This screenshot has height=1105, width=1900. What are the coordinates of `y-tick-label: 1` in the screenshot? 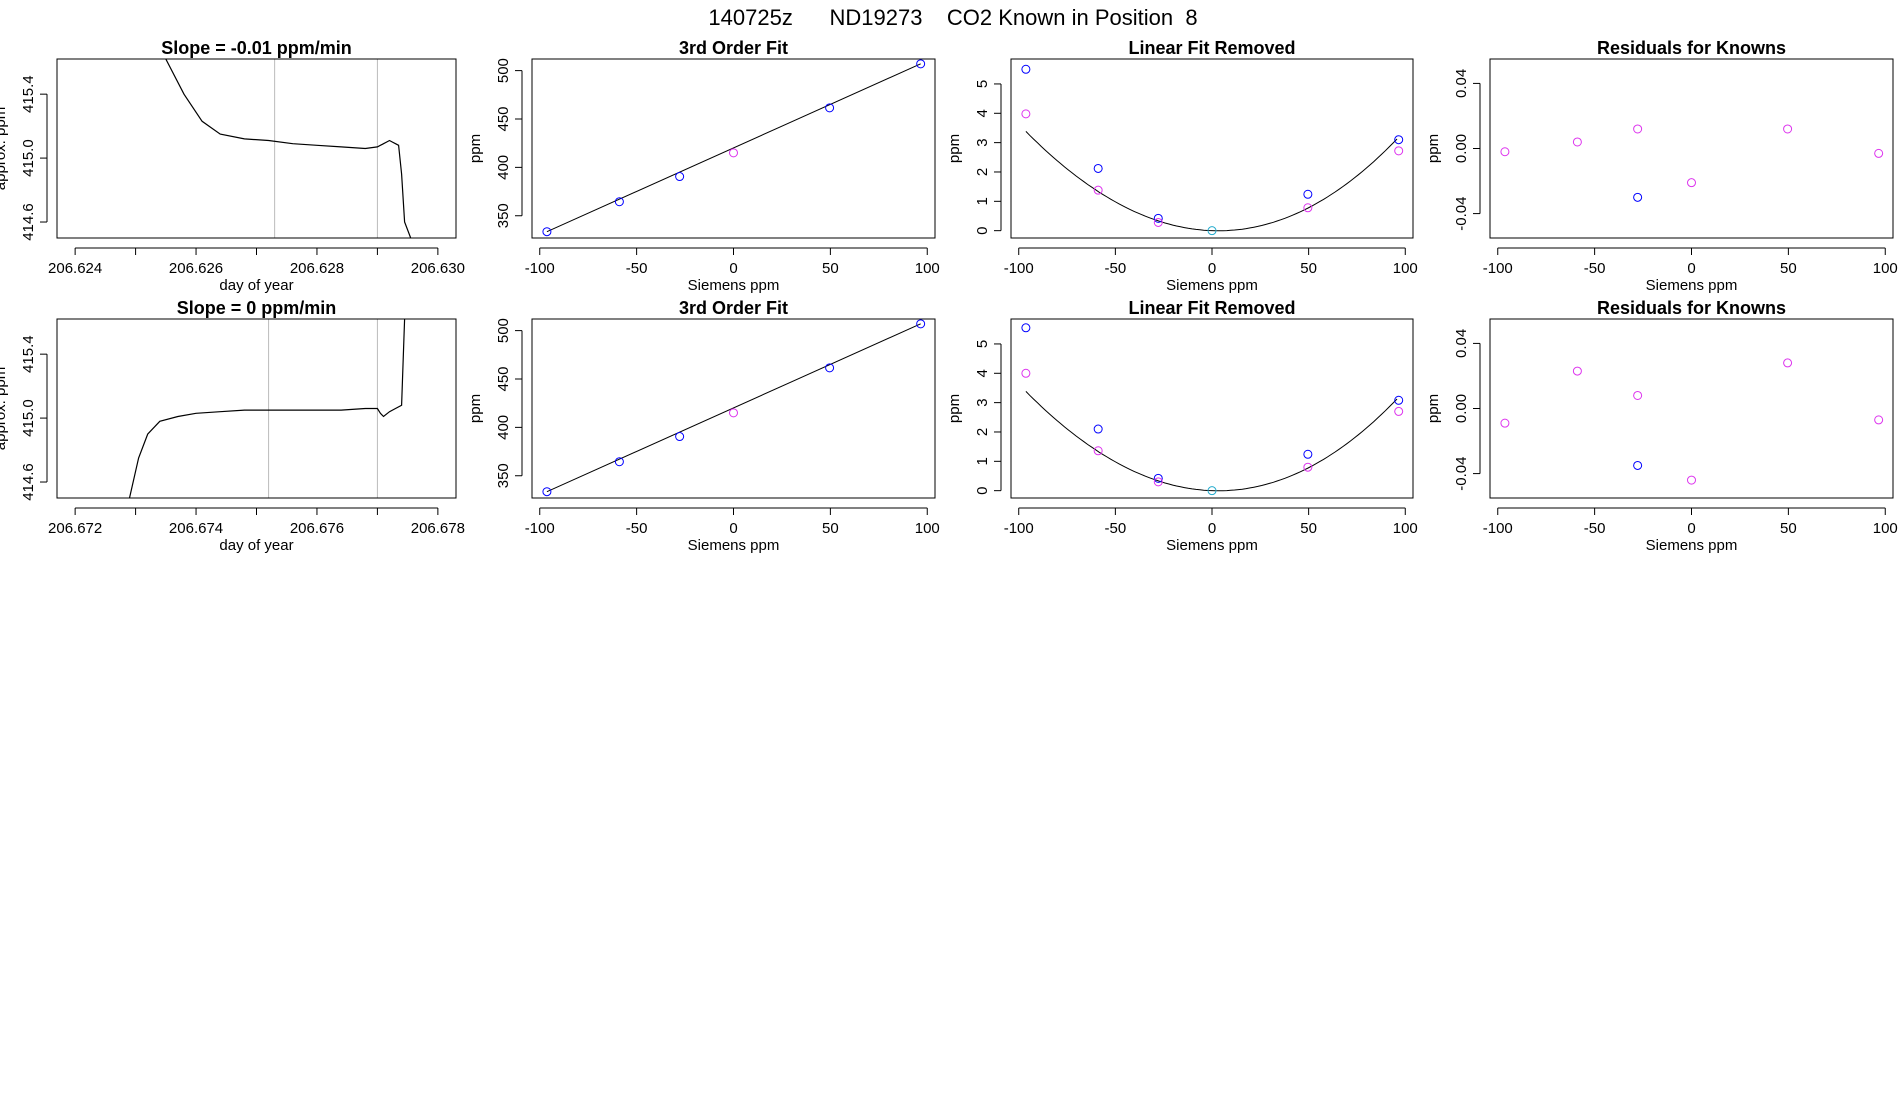 It's located at (982, 461).